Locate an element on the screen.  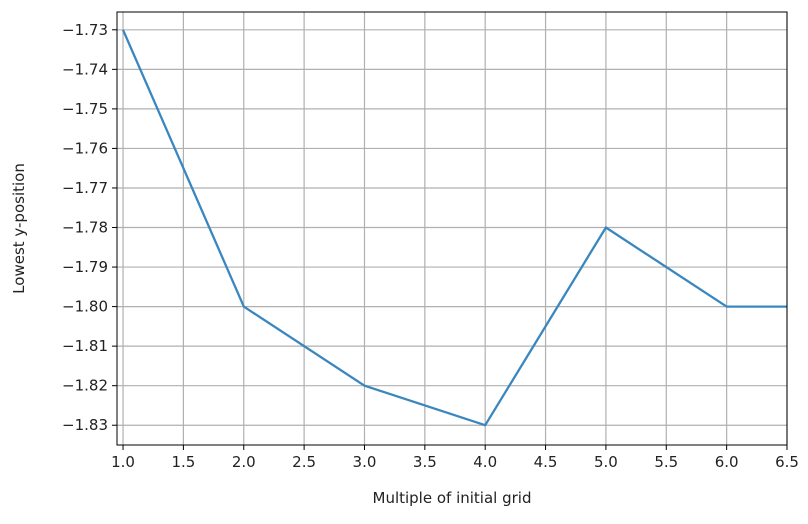
y-tick-label: −1.78 is located at coordinates (85, 228).